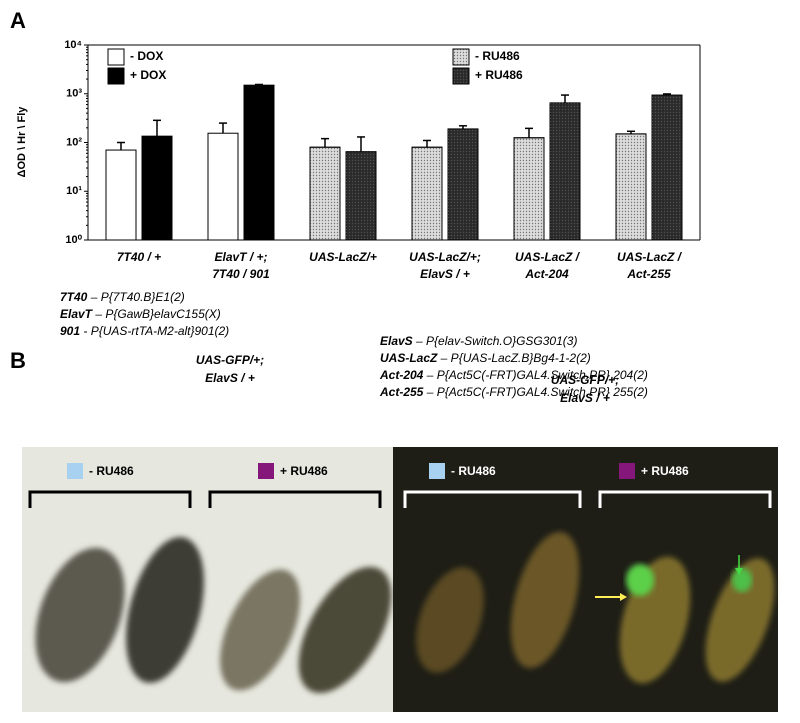 The image size is (800, 723). I want to click on y-tick-label: 10¹, so click(74, 191).